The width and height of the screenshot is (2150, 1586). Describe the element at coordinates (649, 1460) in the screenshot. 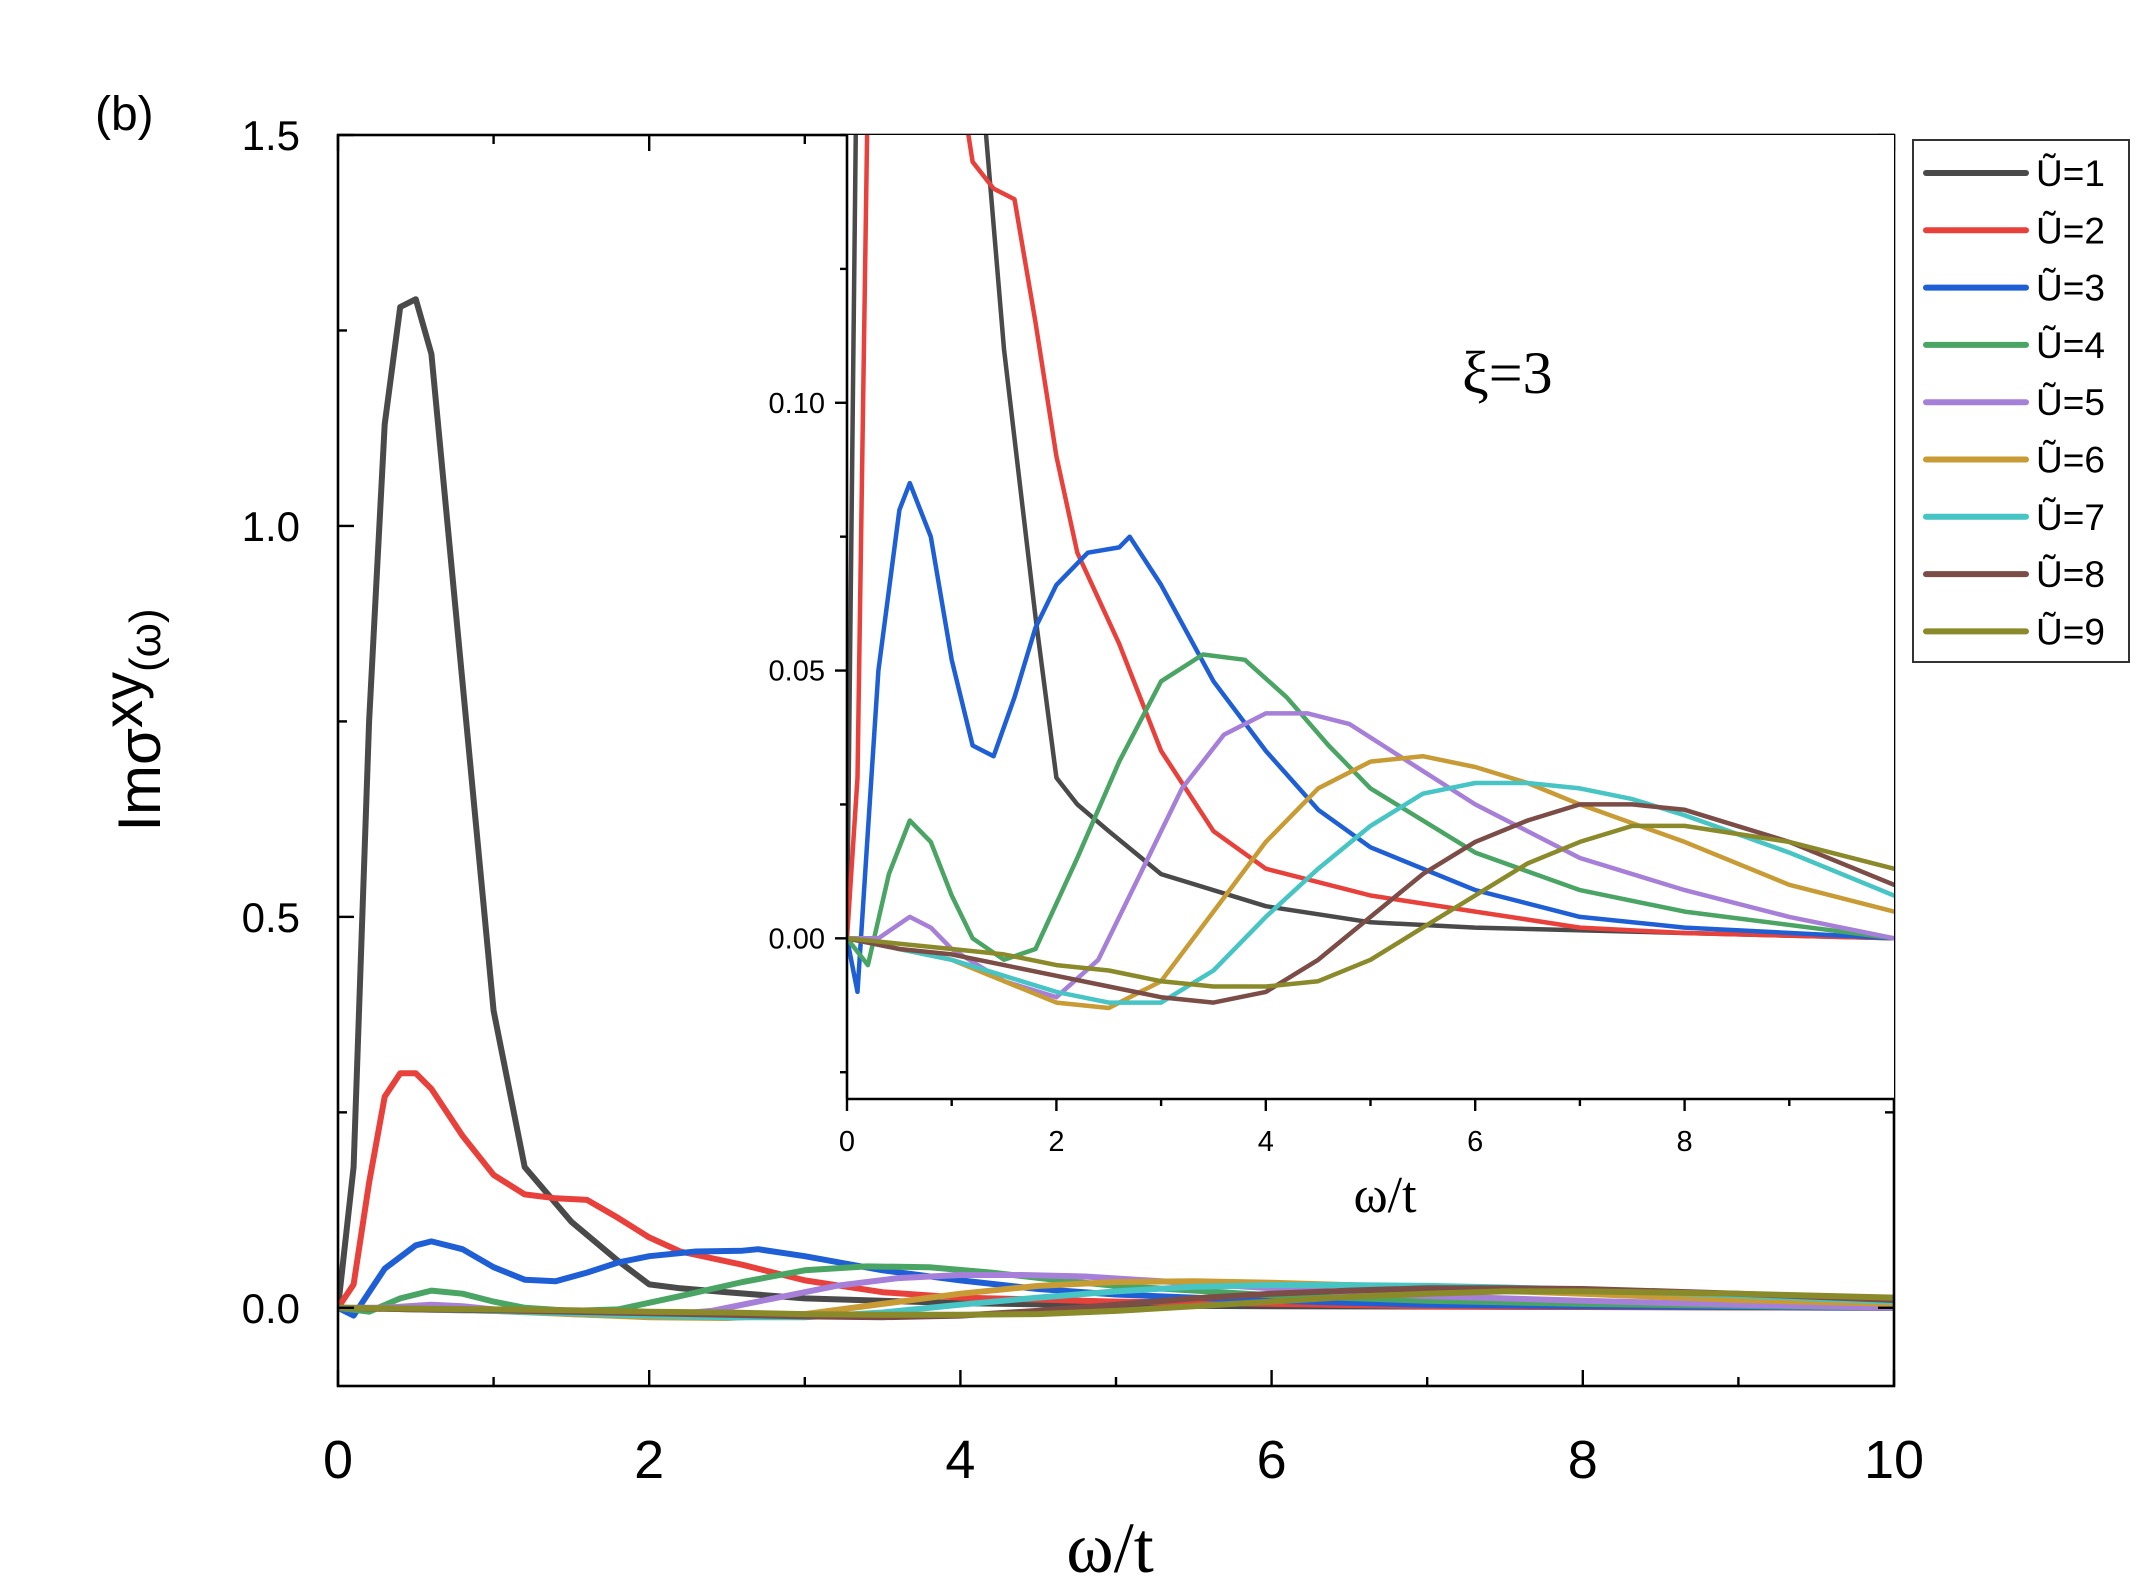

I see `main-xtick-label: 2` at that location.